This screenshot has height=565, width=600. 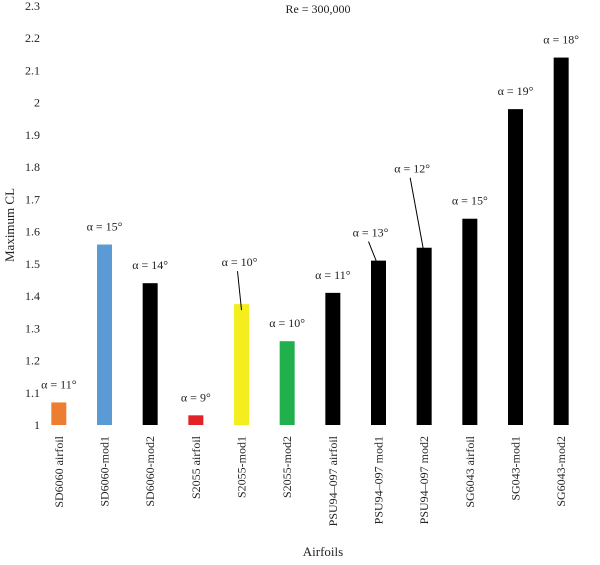 I want to click on x-tick-label: SG043-mod1, so click(x=516, y=468).